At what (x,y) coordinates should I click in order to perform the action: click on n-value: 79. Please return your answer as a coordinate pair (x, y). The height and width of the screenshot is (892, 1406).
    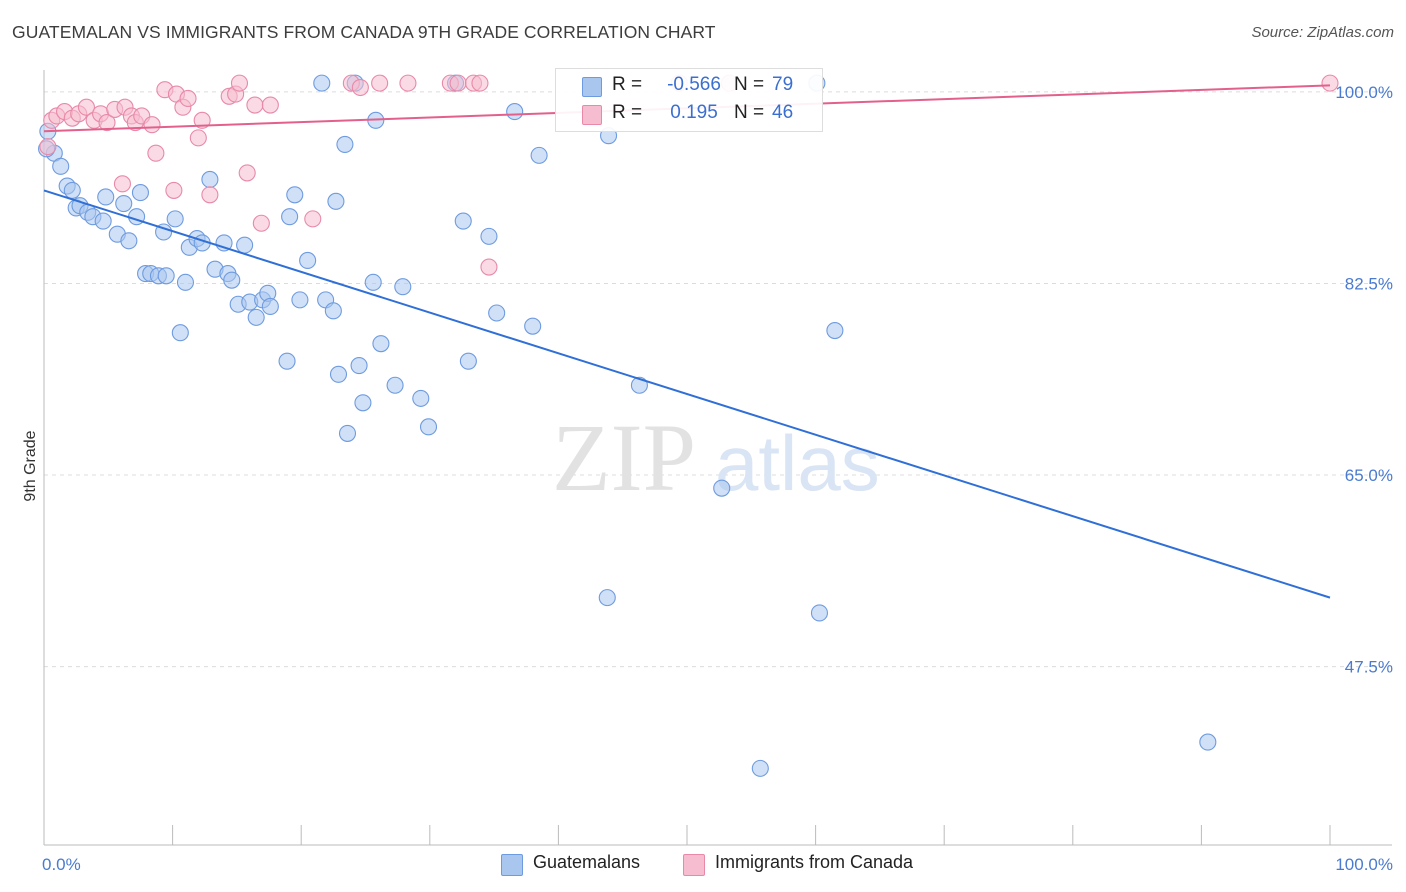
    Looking at the image, I should click on (783, 84).